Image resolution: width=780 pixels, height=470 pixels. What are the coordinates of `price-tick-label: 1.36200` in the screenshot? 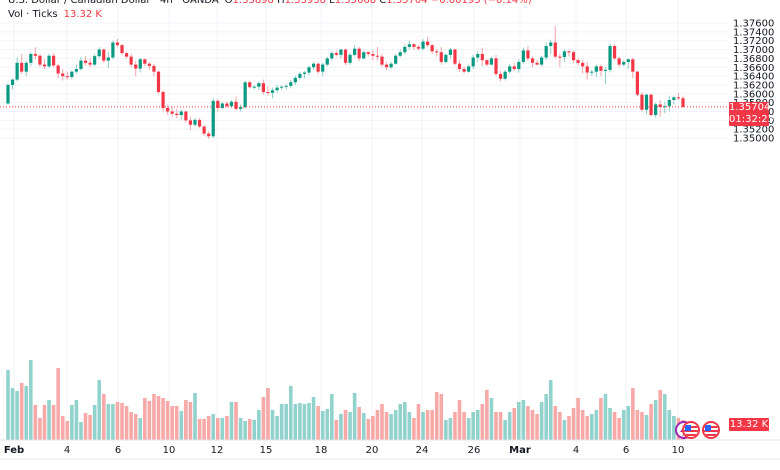 It's located at (753, 85).